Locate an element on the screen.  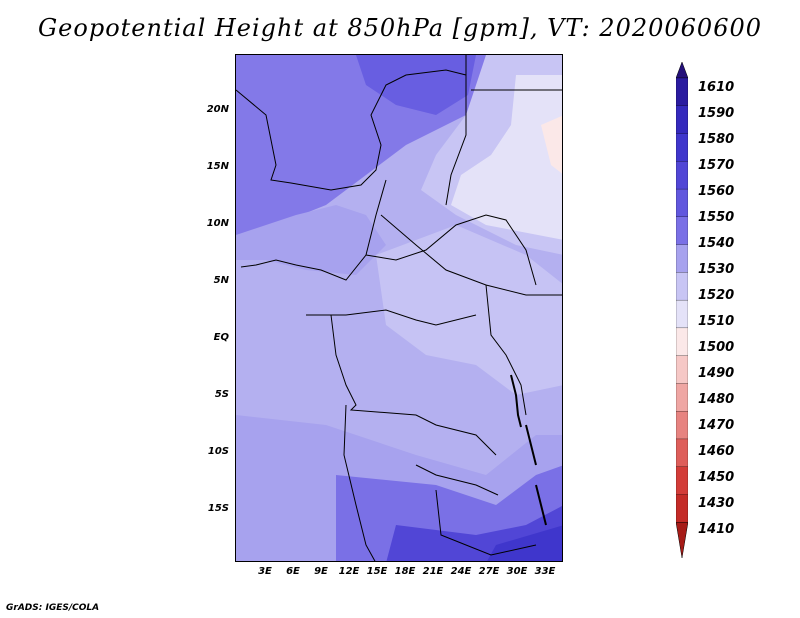
lon-label: 30E is located at coordinates (517, 571).